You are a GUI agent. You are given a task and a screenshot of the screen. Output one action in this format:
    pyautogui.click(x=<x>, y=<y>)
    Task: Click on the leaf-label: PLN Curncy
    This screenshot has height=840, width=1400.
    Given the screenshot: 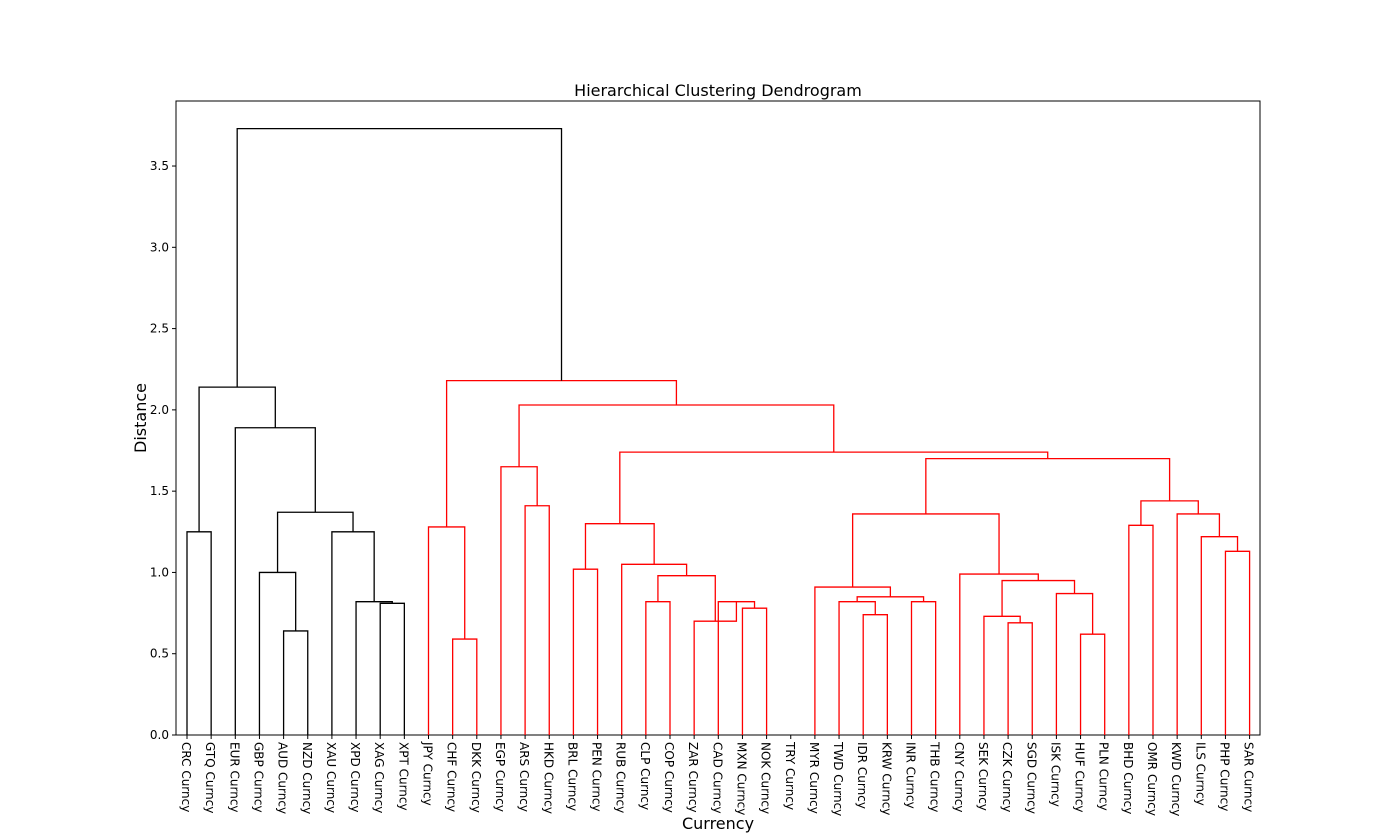 What is the action you would take?
    pyautogui.click(x=1104, y=776)
    